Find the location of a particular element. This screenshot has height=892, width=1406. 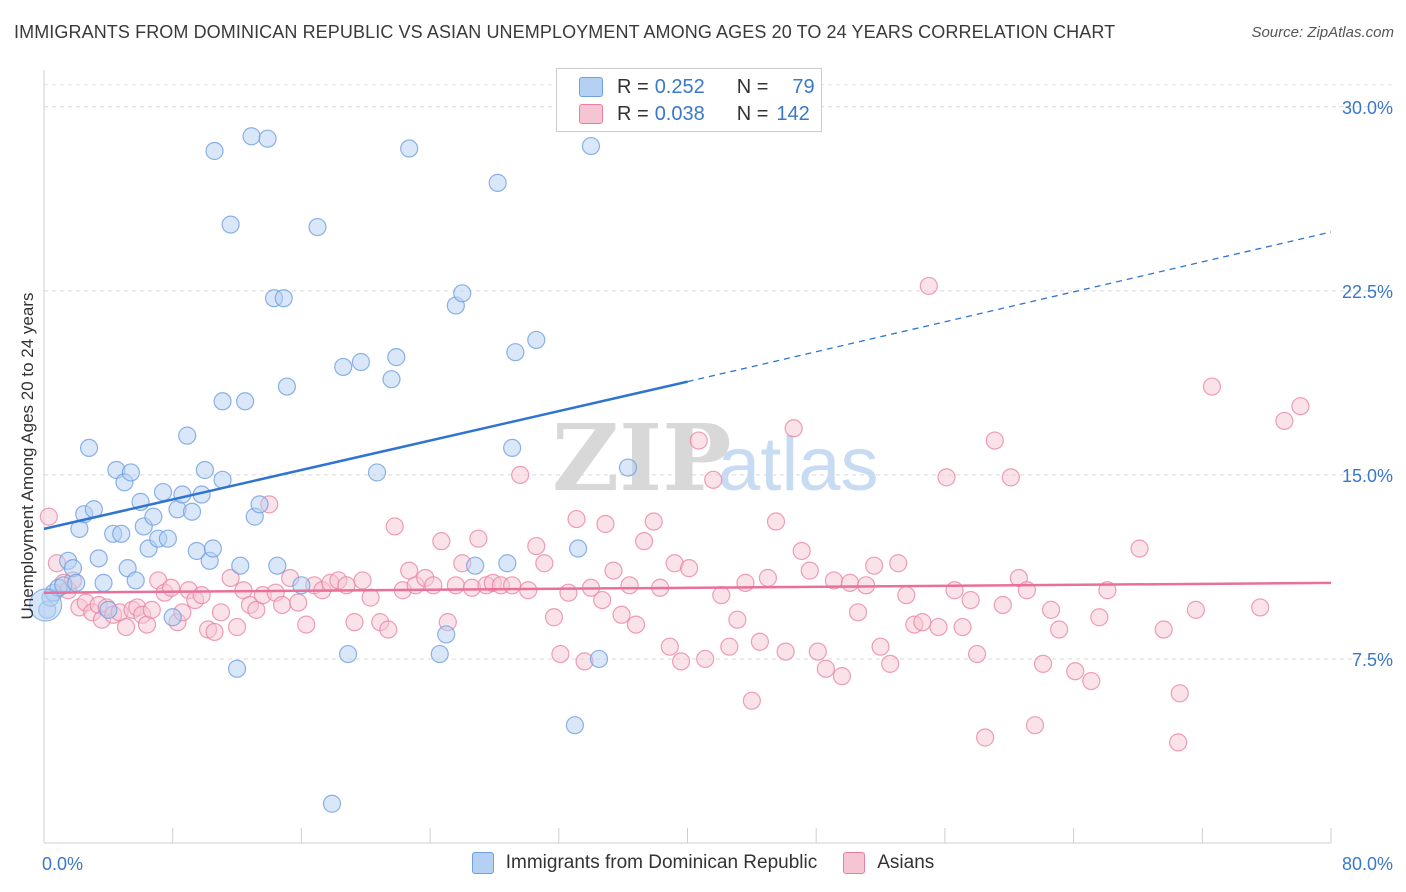

y-tick-label: 22.5% is located at coordinates (1367, 292).